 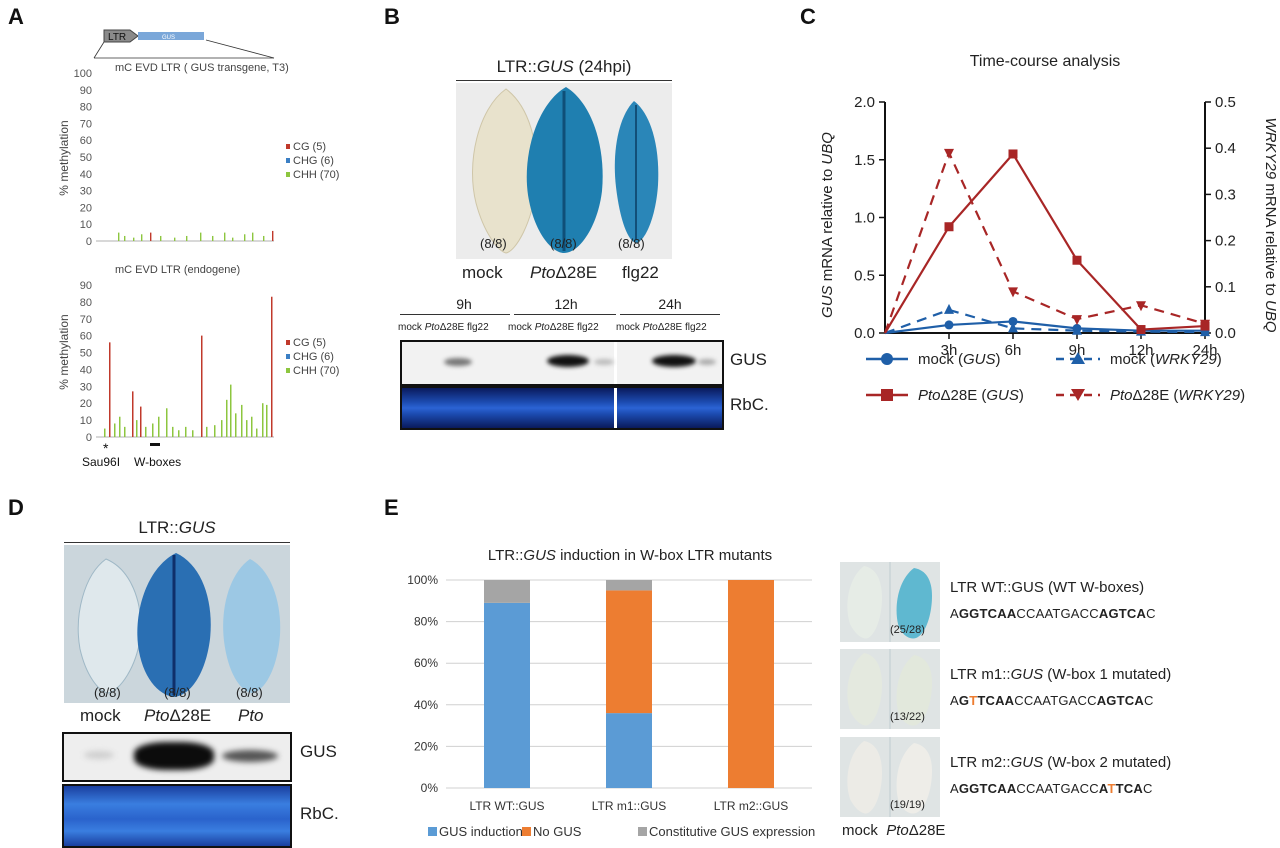 I want to click on ytick-left-label: 1.5, so click(x=864, y=160).